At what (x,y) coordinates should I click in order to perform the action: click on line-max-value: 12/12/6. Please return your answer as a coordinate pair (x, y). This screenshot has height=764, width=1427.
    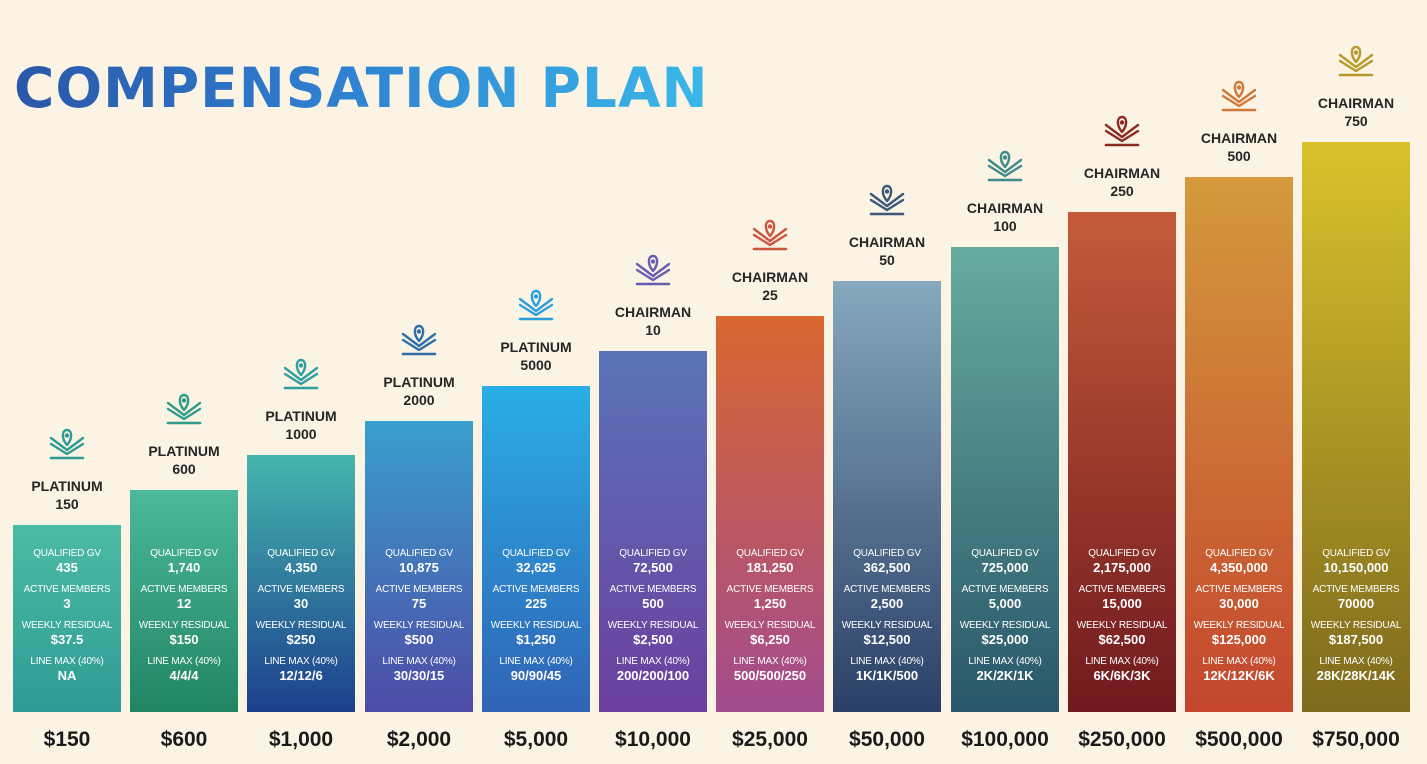
    Looking at the image, I should click on (301, 675).